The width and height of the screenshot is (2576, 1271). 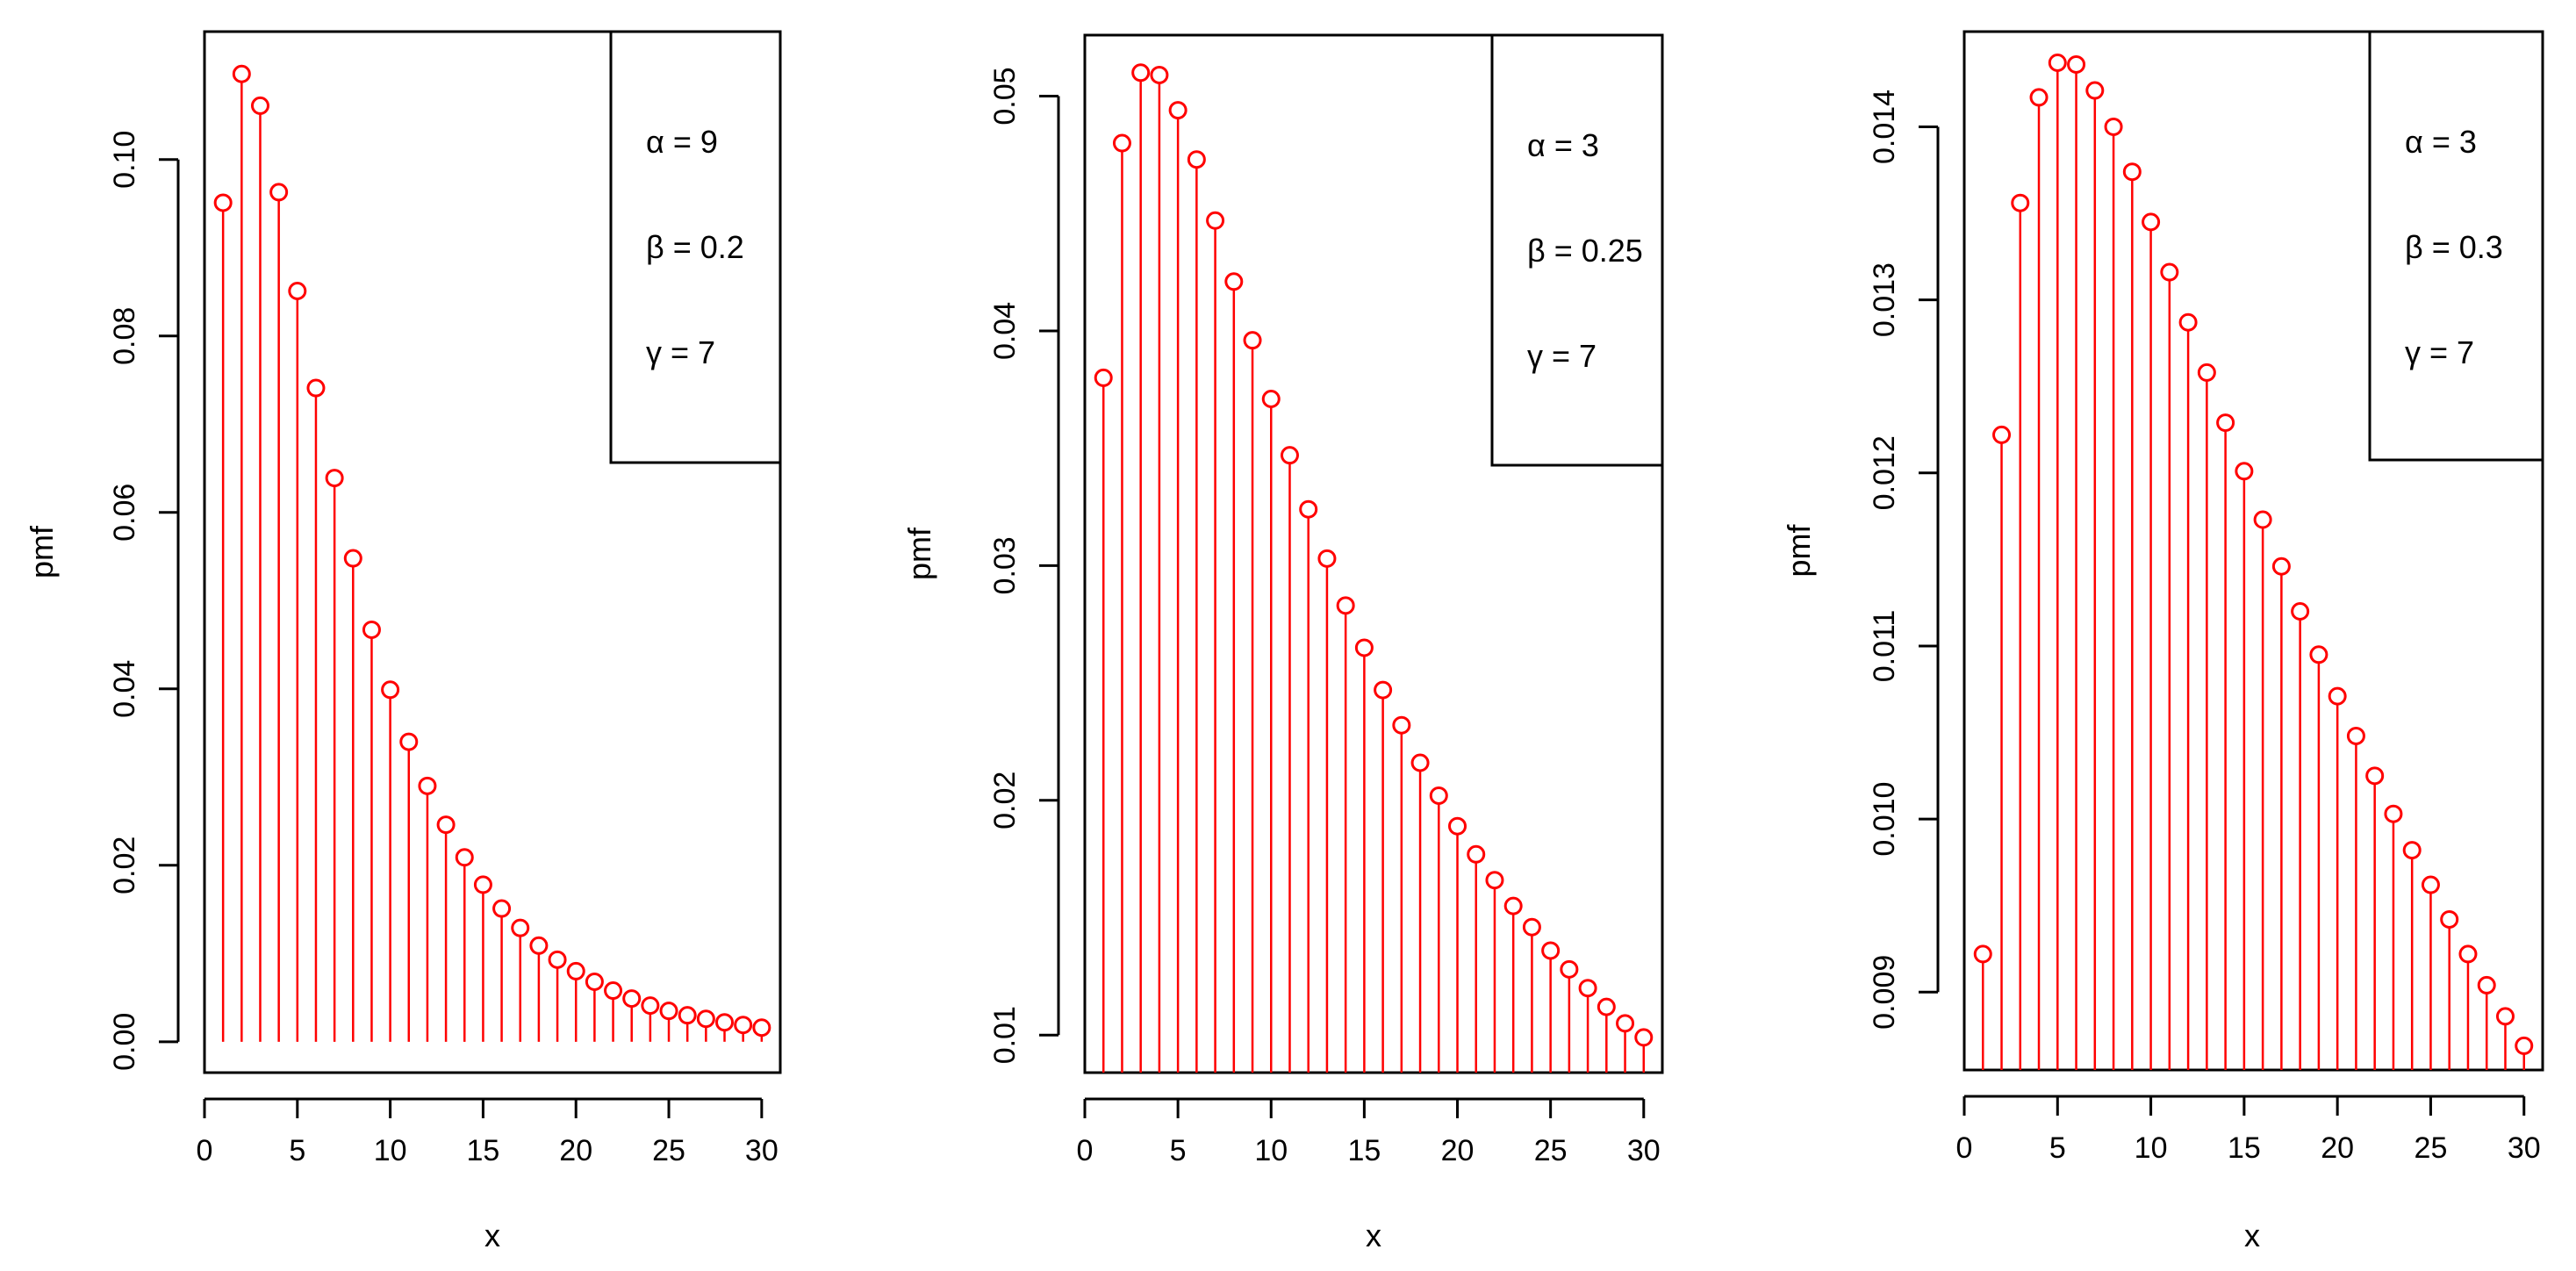 What do you see at coordinates (1885, 472) in the screenshot?
I see `y-tick-label: 0.012` at bounding box center [1885, 472].